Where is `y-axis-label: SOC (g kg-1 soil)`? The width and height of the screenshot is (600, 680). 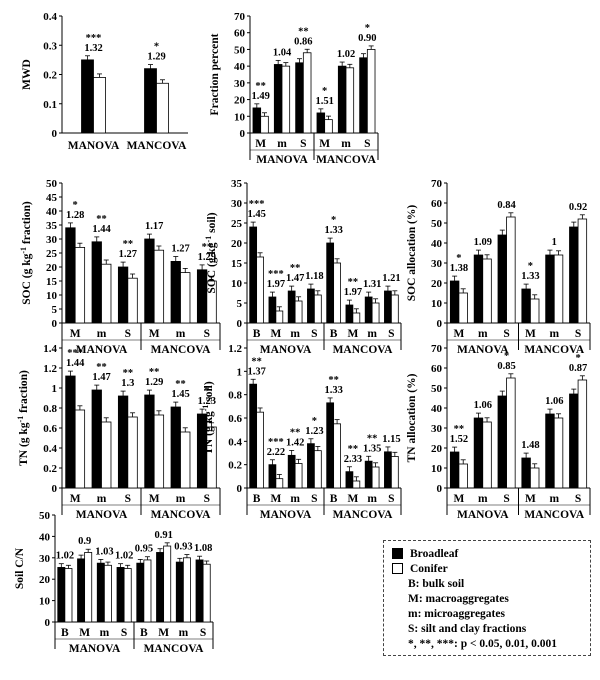
y-axis-label: SOC (g kg-1 soil) is located at coordinates (211, 252).